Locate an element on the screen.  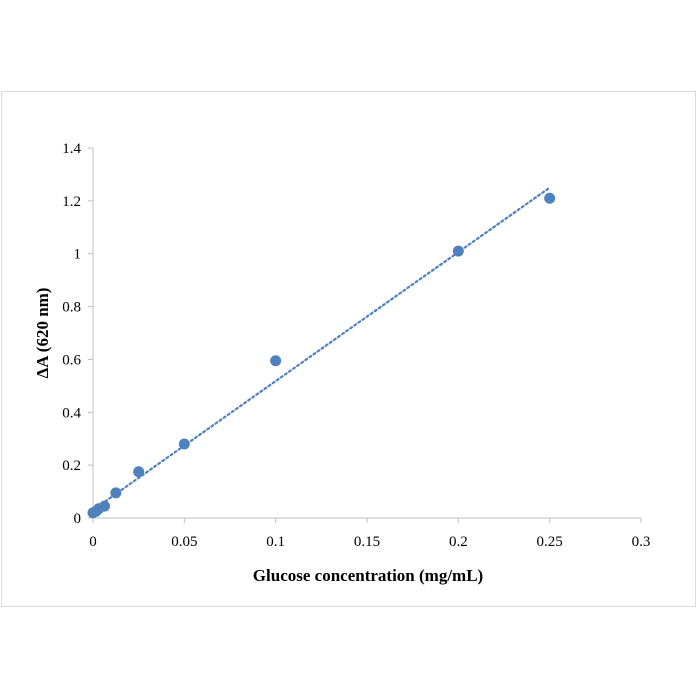
x-tick-label: 0.3 is located at coordinates (641, 542).